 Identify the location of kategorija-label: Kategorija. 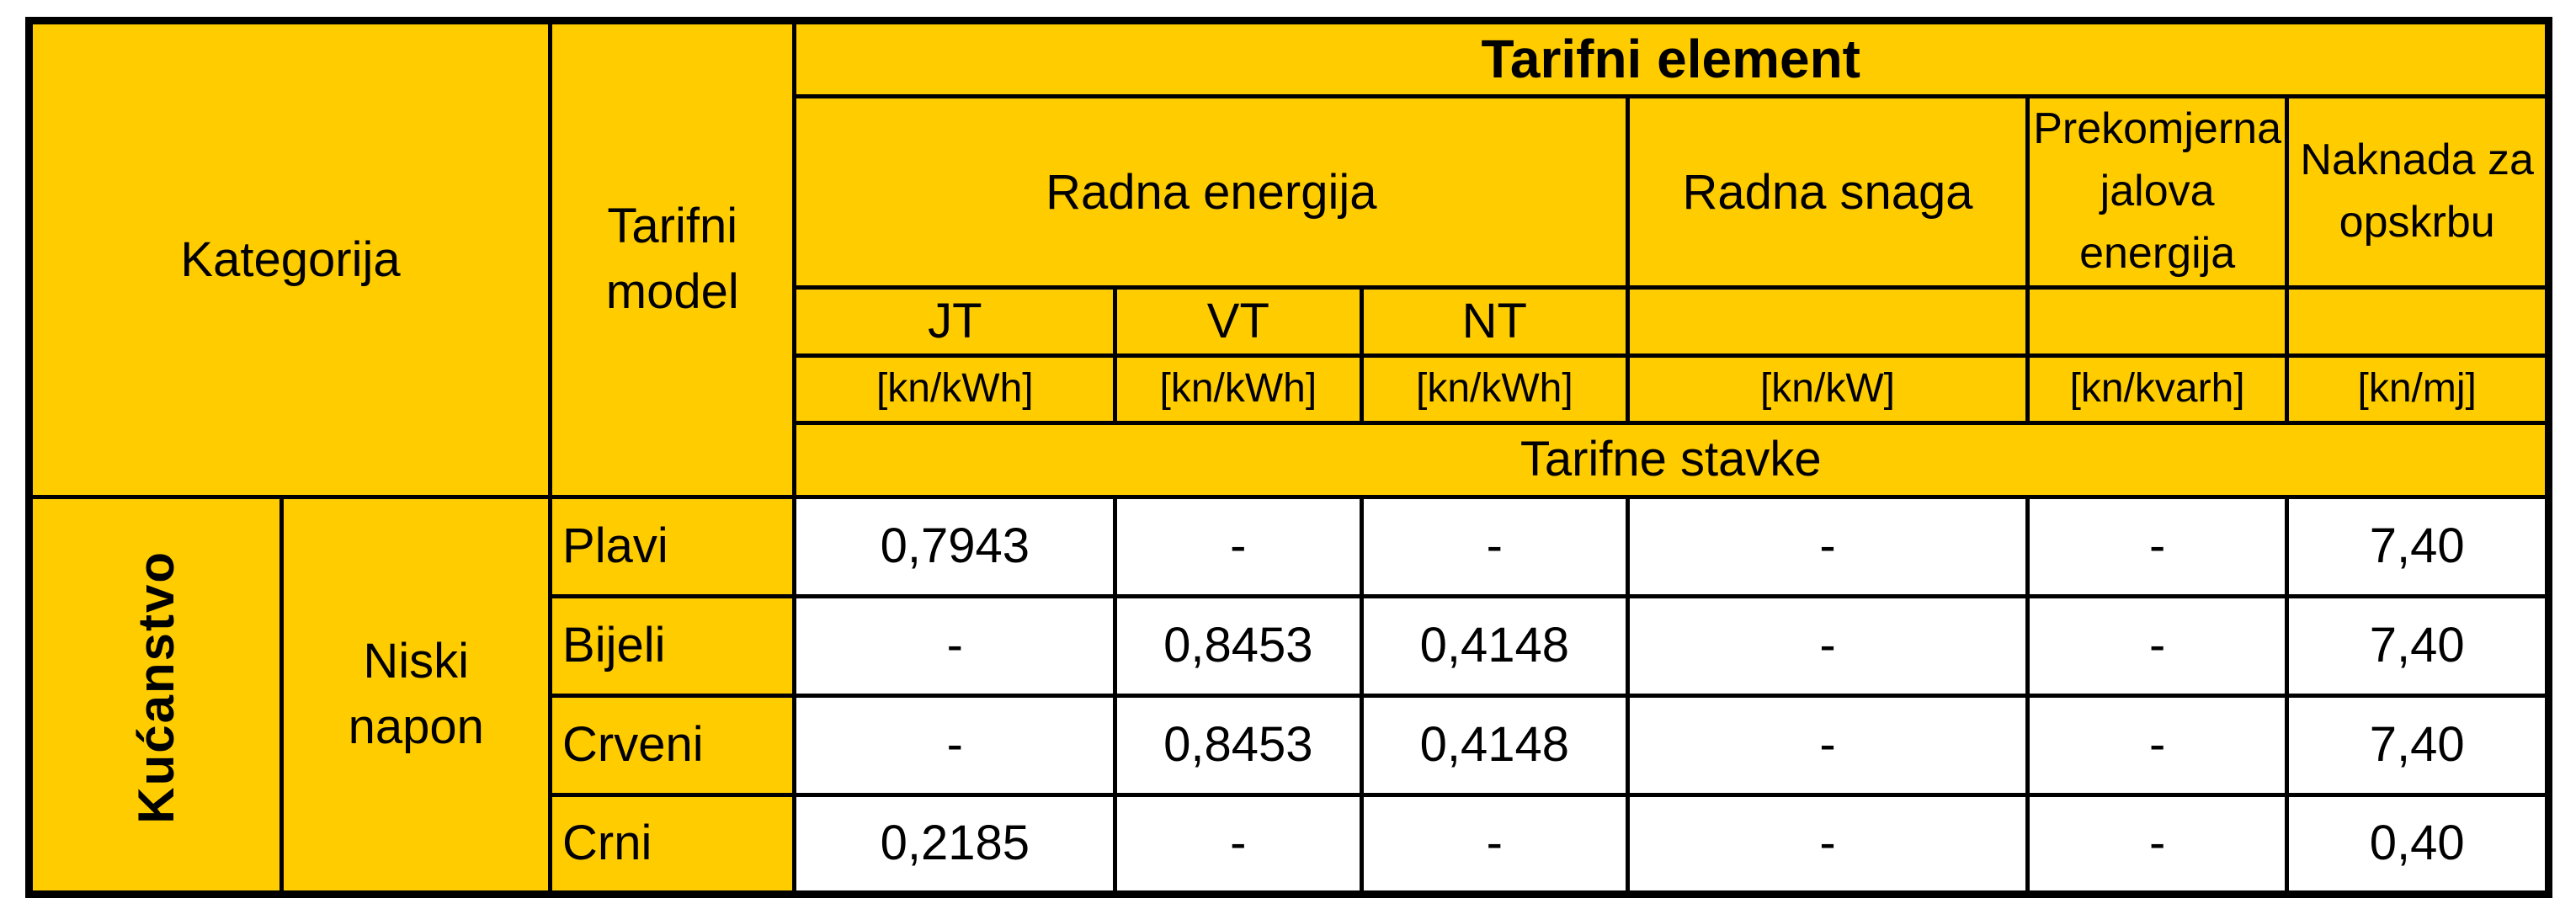
(290, 259).